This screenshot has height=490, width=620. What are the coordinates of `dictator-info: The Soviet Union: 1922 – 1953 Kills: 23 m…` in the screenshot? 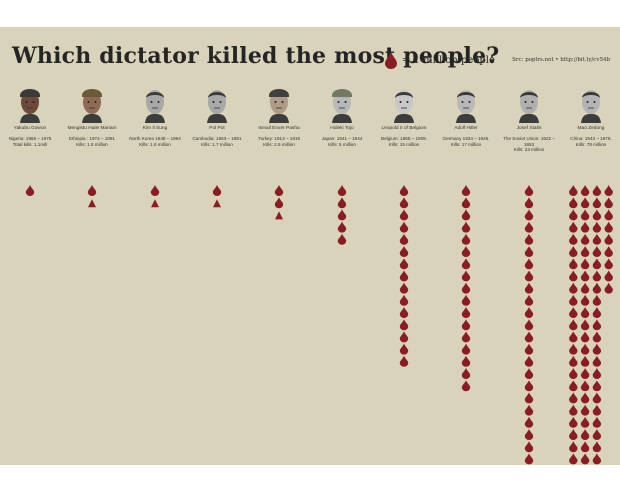 It's located at (529, 144).